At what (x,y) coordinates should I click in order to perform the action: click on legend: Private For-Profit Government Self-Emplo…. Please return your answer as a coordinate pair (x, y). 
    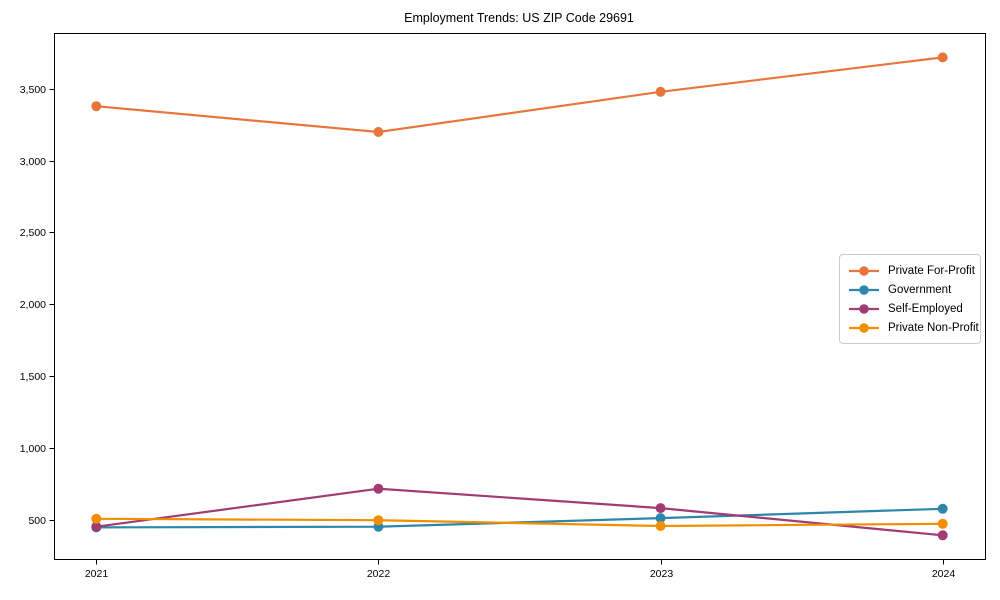
    Looking at the image, I should click on (910, 299).